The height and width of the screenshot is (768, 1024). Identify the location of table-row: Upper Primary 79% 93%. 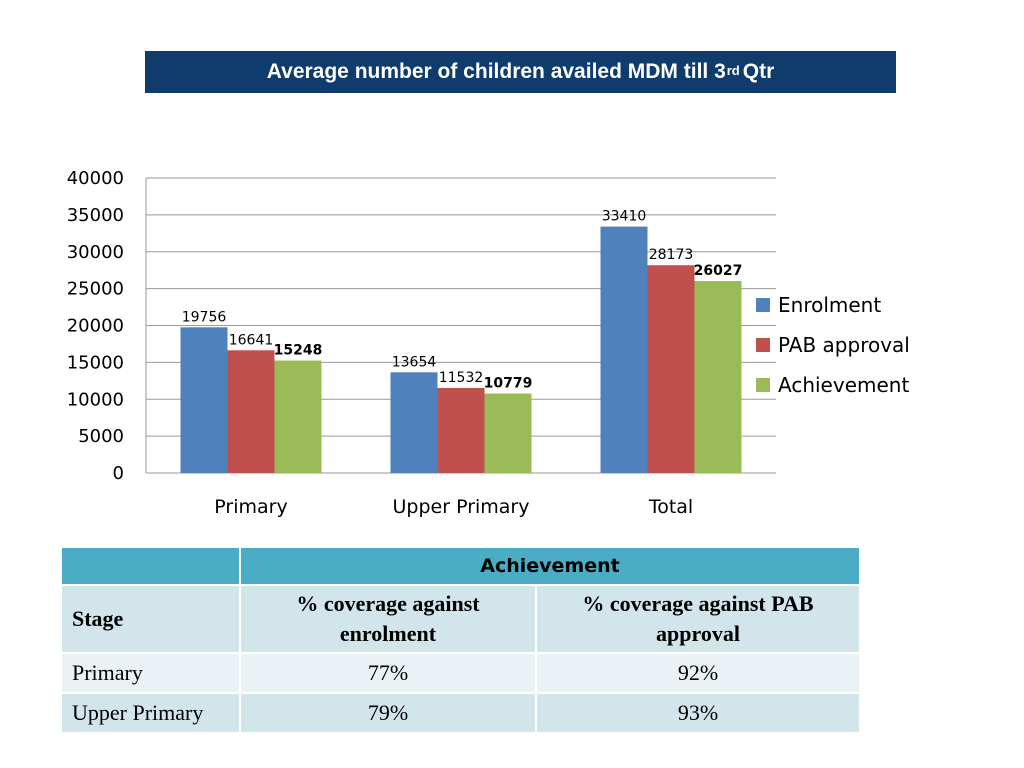
(460, 713).